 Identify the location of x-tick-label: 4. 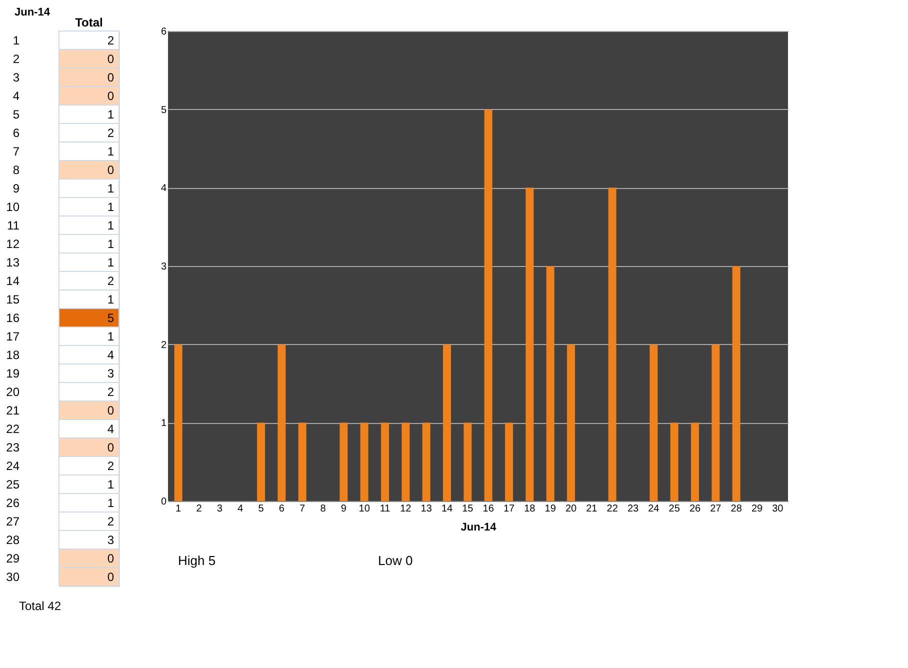
(241, 509).